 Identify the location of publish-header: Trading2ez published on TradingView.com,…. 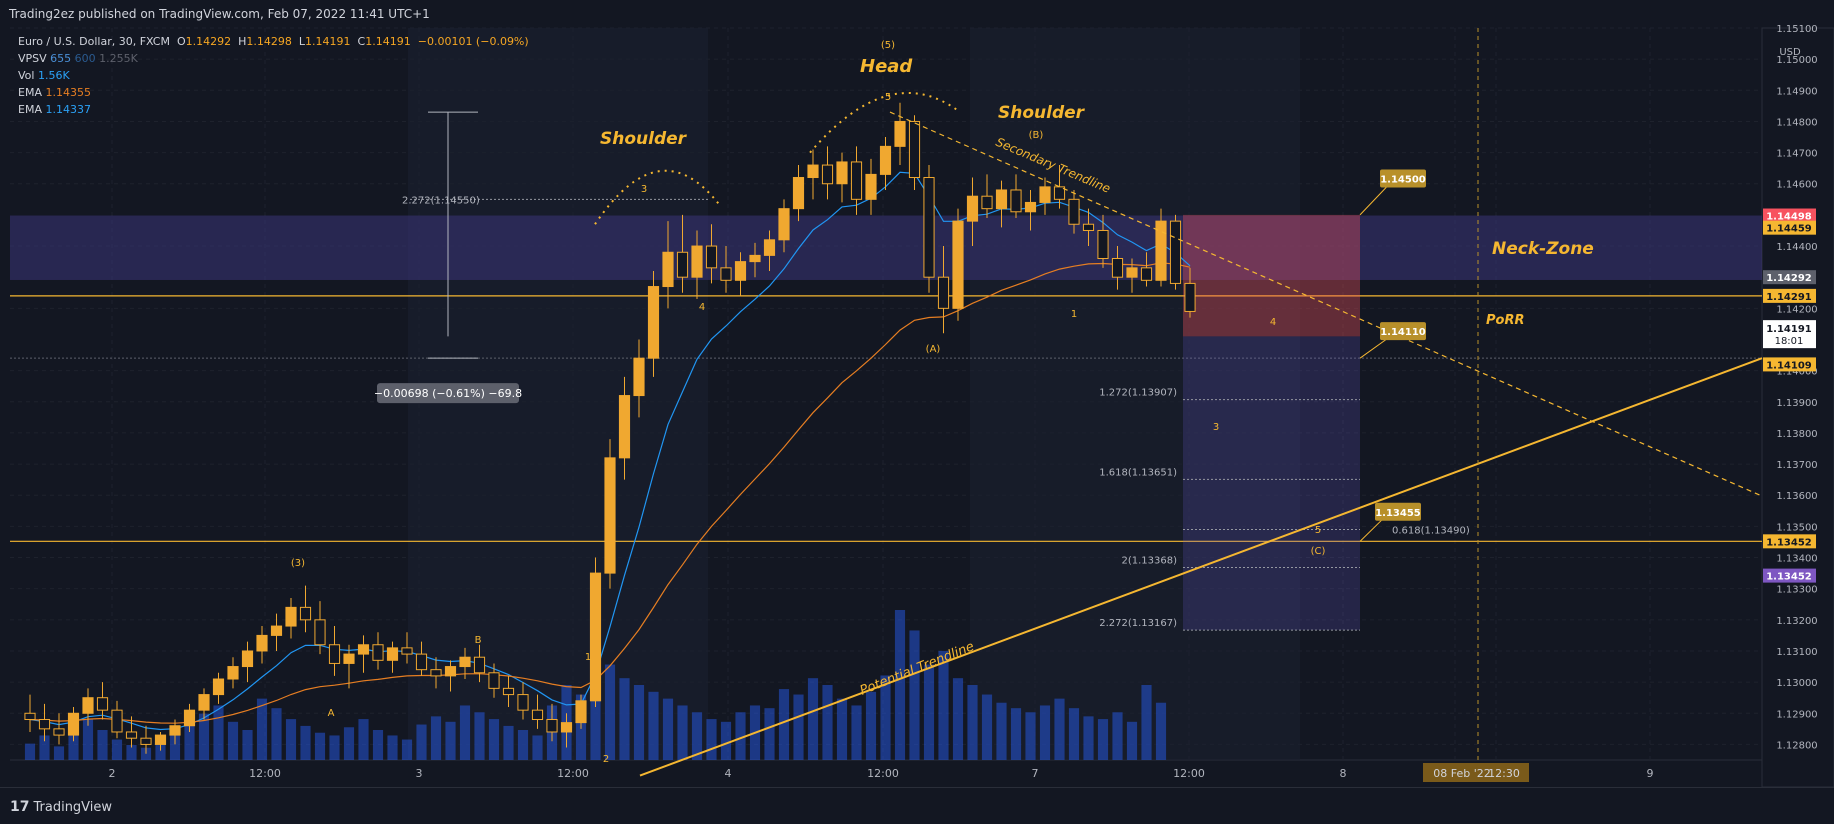
(917, 14).